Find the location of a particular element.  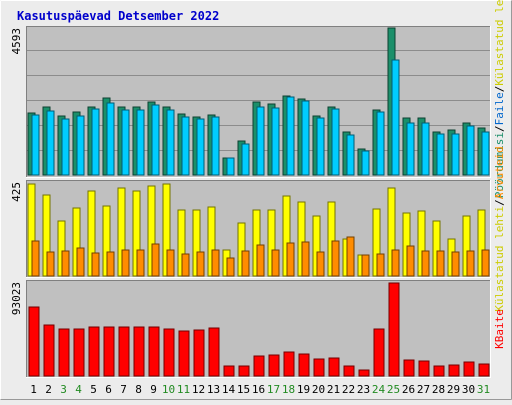

panel-middle-ymax-label: 425 is located at coordinates (16, 192).